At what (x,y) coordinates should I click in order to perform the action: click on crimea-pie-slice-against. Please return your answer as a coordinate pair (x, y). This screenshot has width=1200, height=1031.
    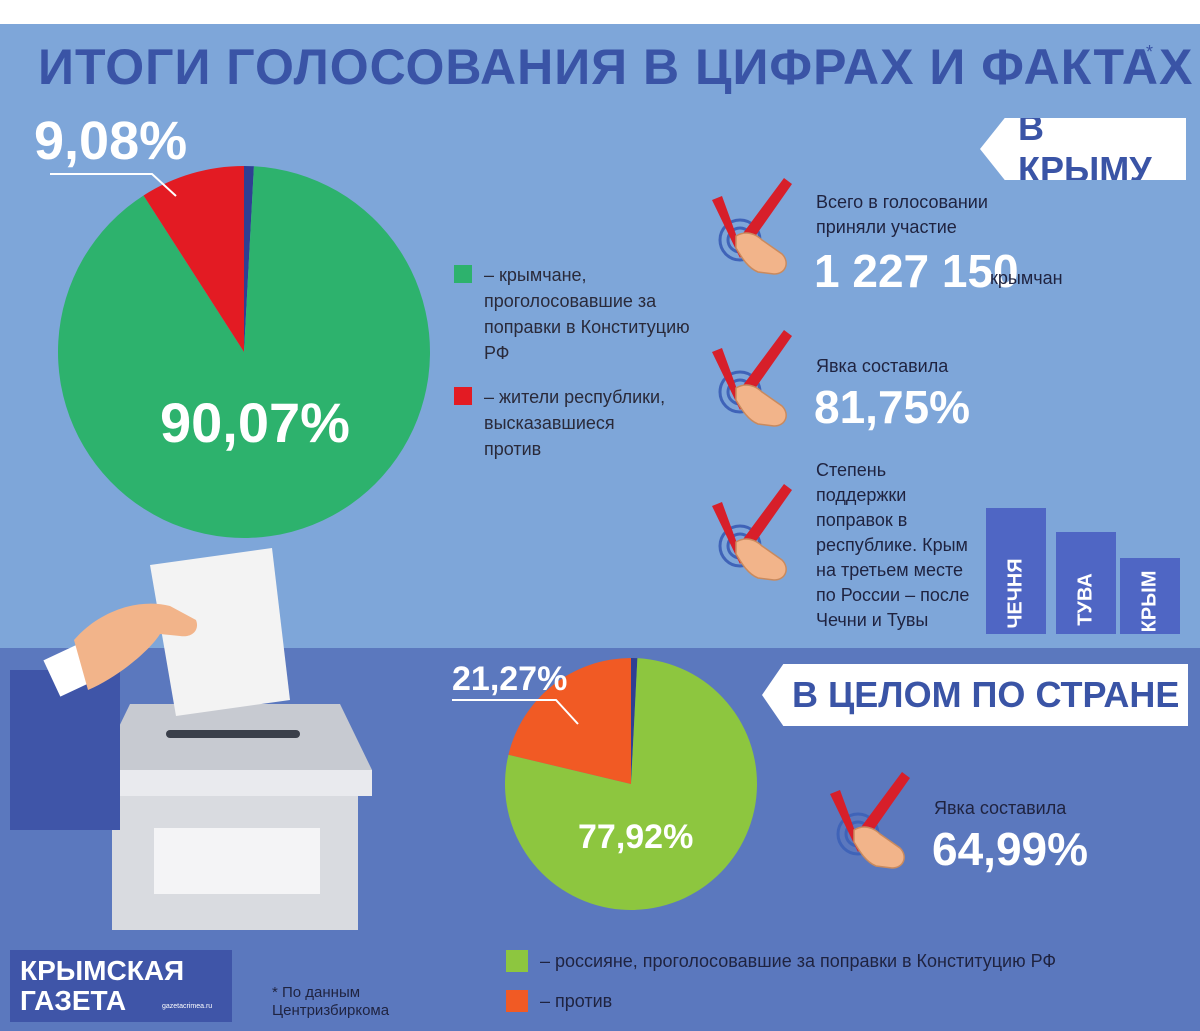
    Looking at the image, I should click on (193, 259).